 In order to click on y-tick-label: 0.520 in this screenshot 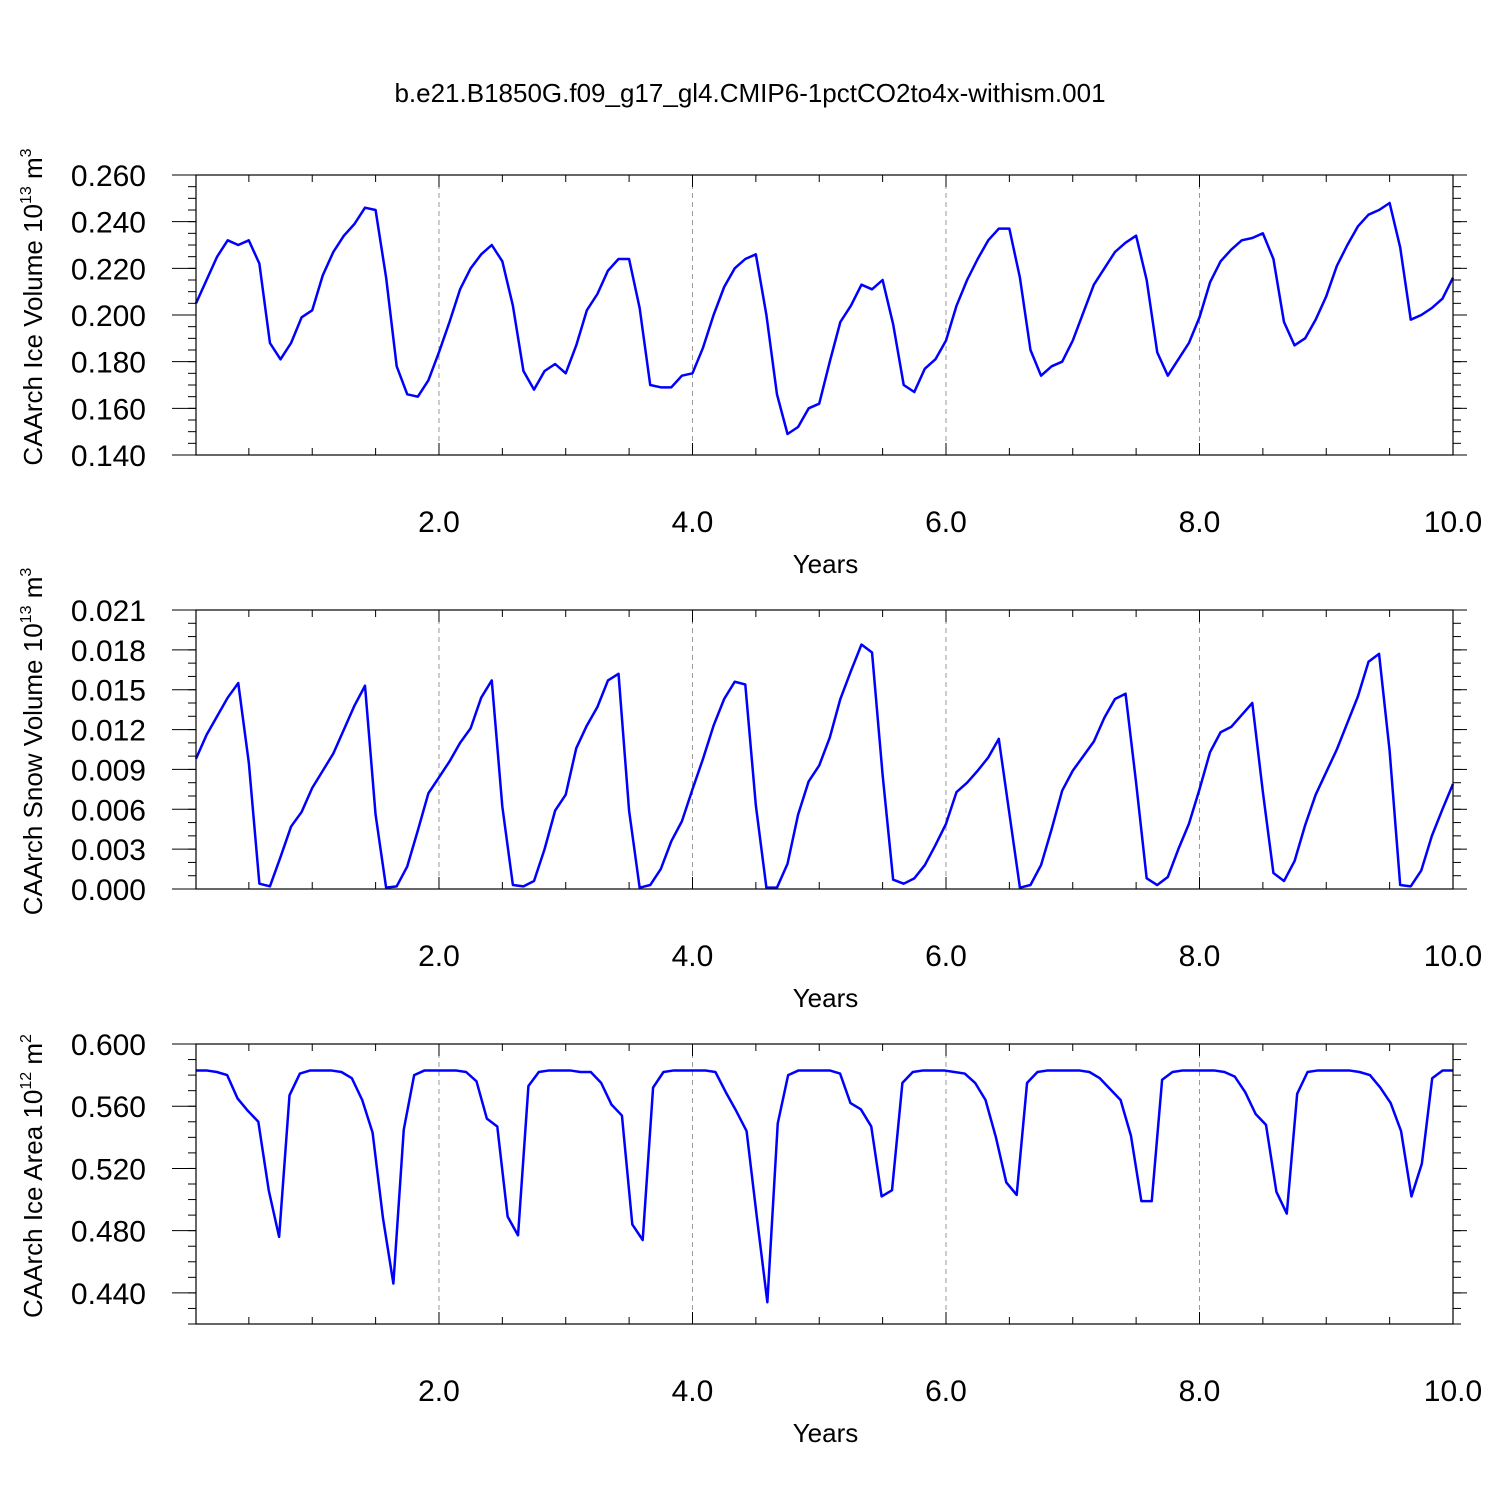, I will do `click(108, 1169)`.